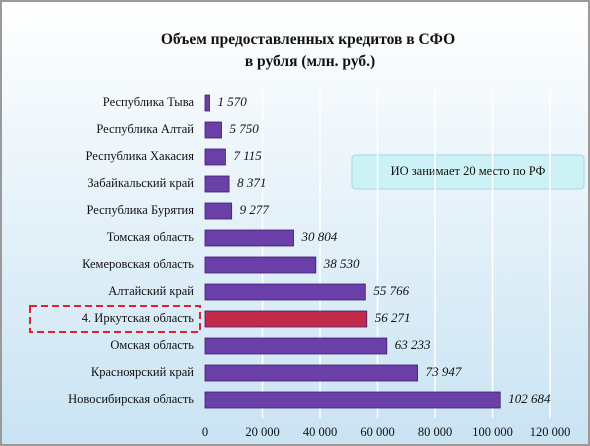  Describe the element at coordinates (247, 155) in the screenshot. I see `value-label: 7 115` at that location.